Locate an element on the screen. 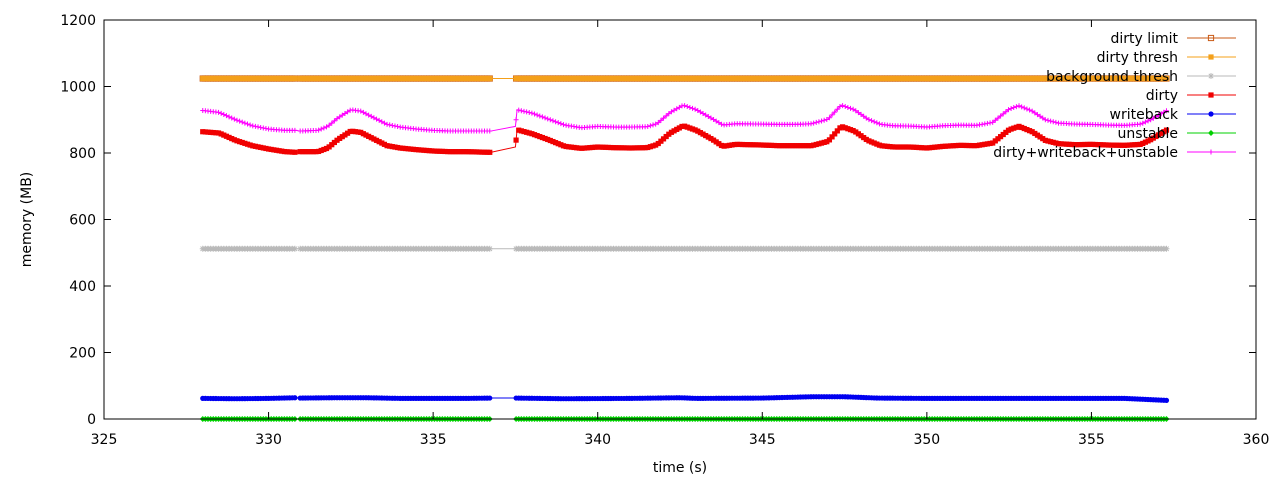  legend-swatch-marker is located at coordinates (1211, 152).